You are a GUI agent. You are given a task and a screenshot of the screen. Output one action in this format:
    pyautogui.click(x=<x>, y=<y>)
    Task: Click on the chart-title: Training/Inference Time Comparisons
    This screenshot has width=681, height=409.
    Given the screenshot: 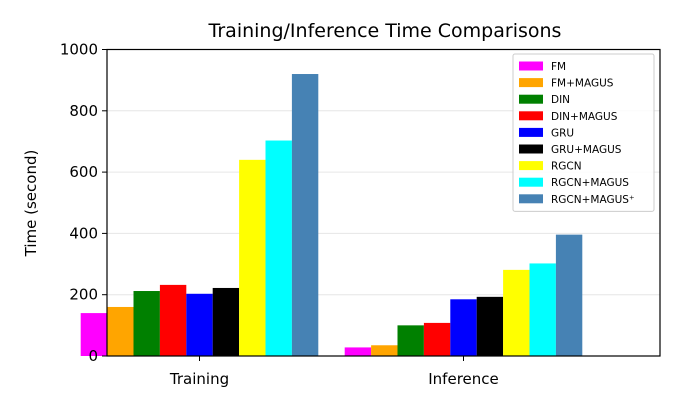 What is the action you would take?
    pyautogui.click(x=385, y=31)
    